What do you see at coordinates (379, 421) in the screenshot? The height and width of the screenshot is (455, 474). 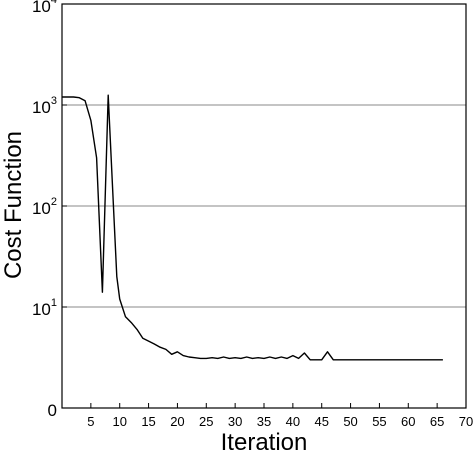 I see `x-tick-label: 55` at bounding box center [379, 421].